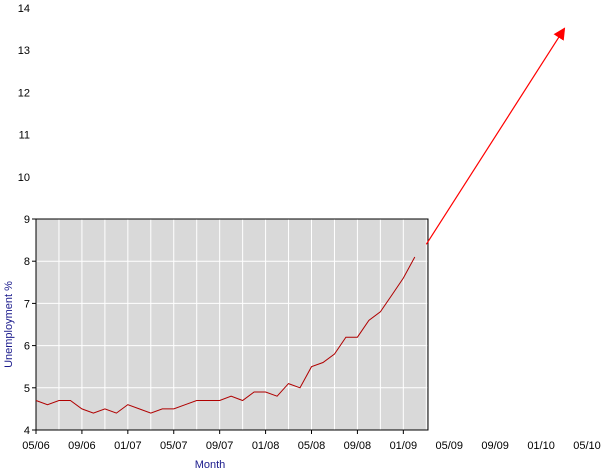  I want to click on y-tick-label: 14, so click(24, 9).